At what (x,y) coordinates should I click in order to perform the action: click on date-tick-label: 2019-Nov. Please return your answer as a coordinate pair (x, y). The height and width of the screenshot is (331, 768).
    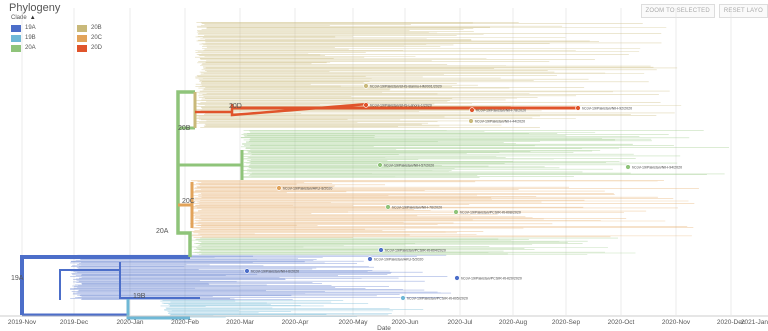
    Looking at the image, I should click on (22, 322).